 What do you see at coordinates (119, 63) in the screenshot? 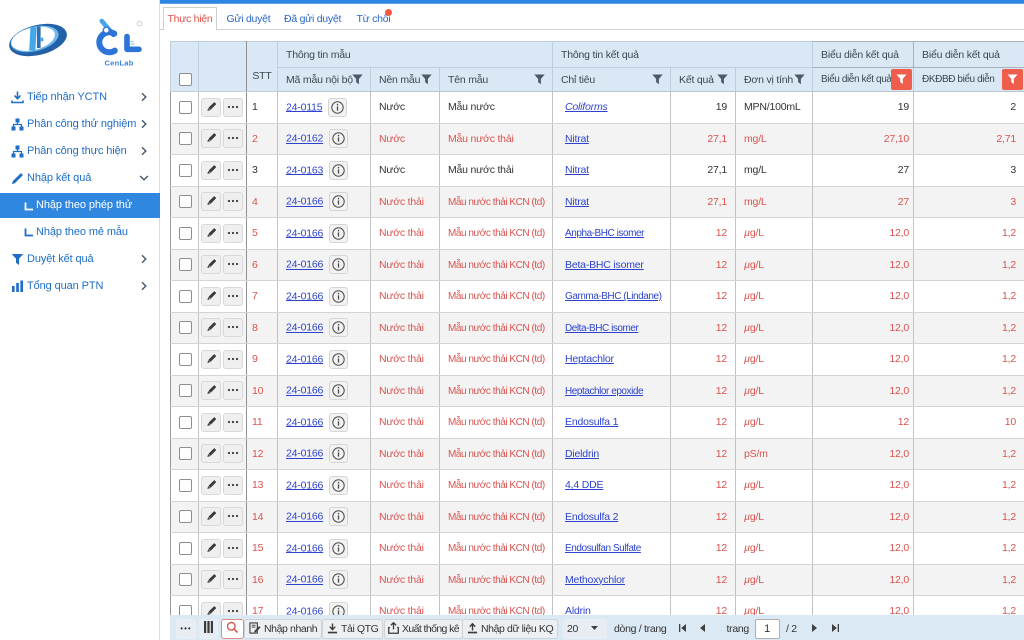
I see `svg-text: CenLab` at bounding box center [119, 63].